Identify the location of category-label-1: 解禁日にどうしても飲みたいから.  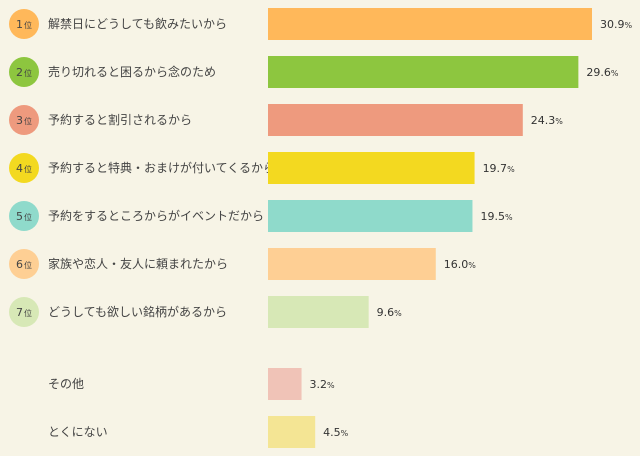
(137, 23).